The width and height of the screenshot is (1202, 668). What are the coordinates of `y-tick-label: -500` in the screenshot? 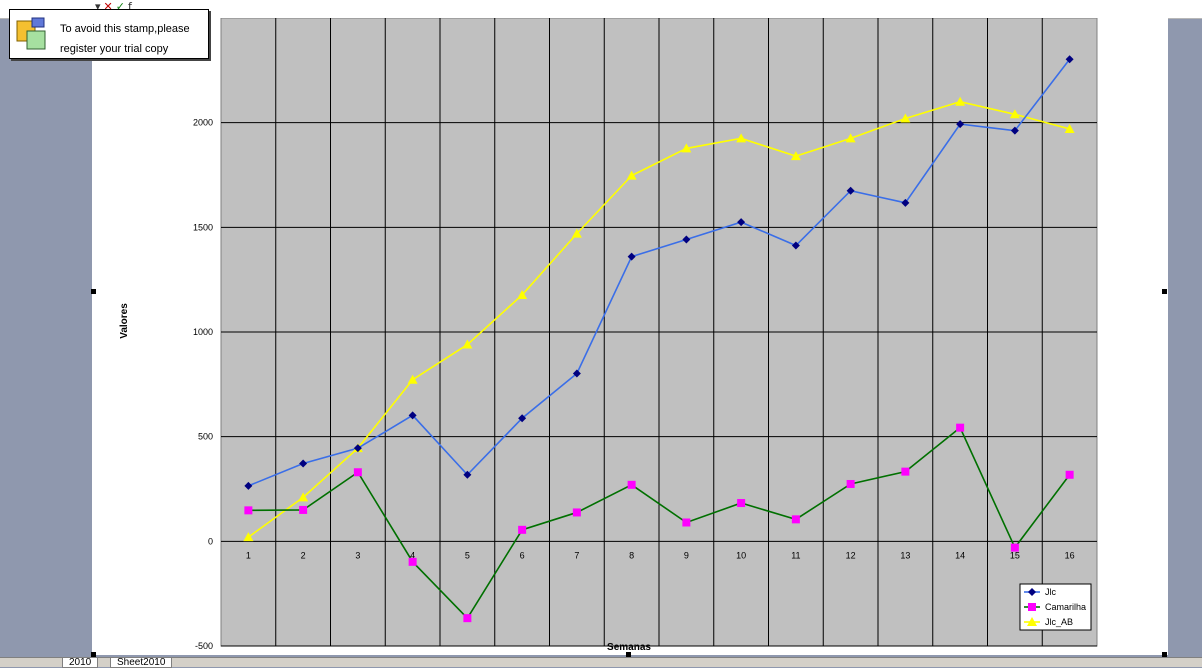 It's located at (204, 646).